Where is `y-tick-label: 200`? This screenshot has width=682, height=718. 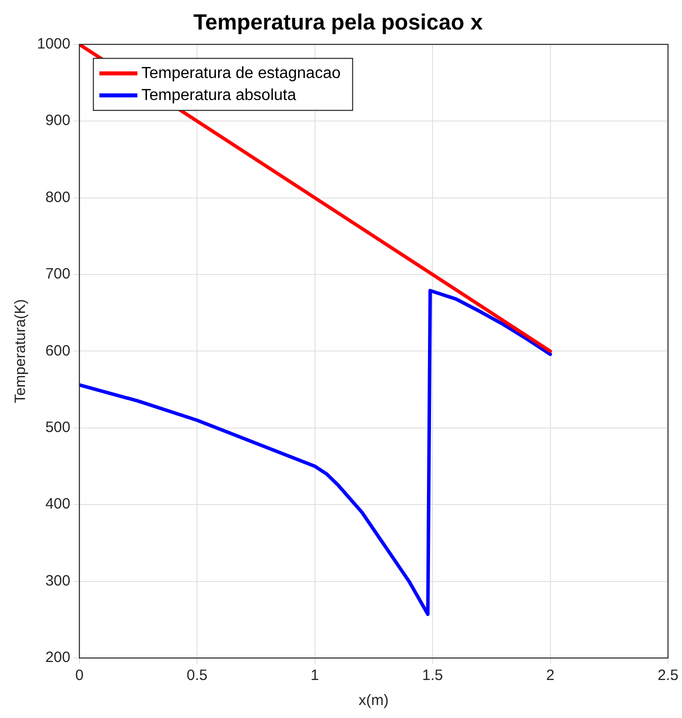 y-tick-label: 200 is located at coordinates (57, 657).